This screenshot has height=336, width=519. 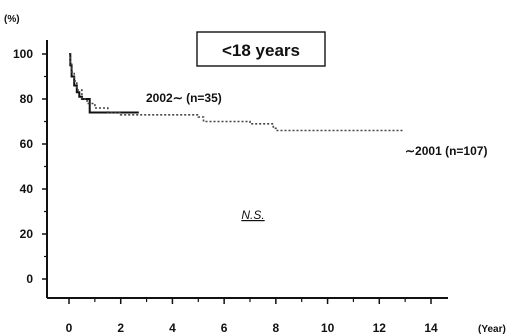 I want to click on x-tick-label: 10, so click(x=328, y=328).